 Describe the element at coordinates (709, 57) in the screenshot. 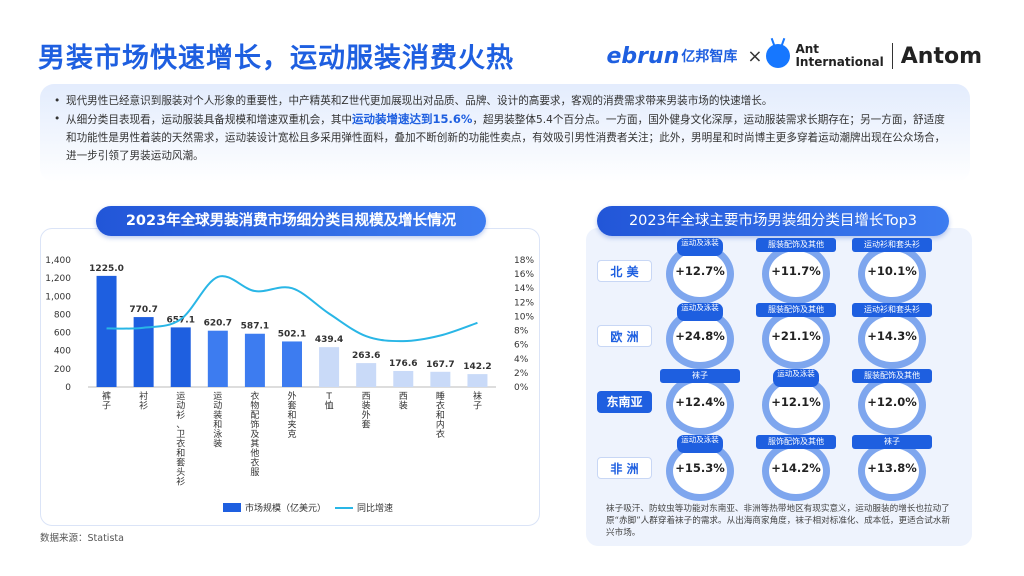

I see `ebrun-logo-cn: 亿邦智库` at that location.